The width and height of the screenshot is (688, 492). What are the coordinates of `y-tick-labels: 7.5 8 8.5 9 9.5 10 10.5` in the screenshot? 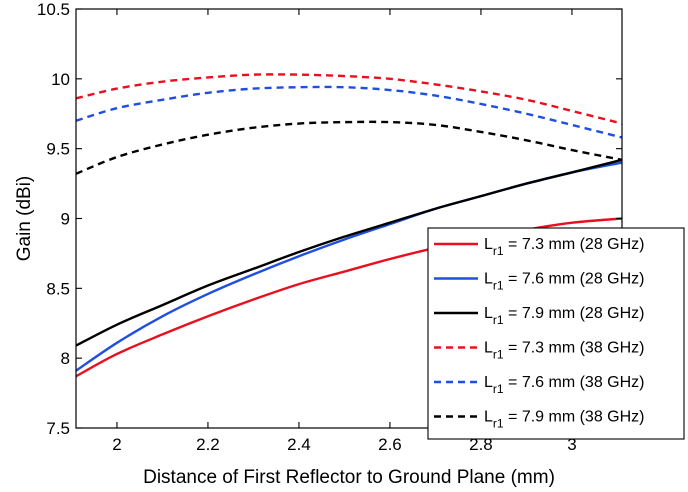 It's located at (53, 219).